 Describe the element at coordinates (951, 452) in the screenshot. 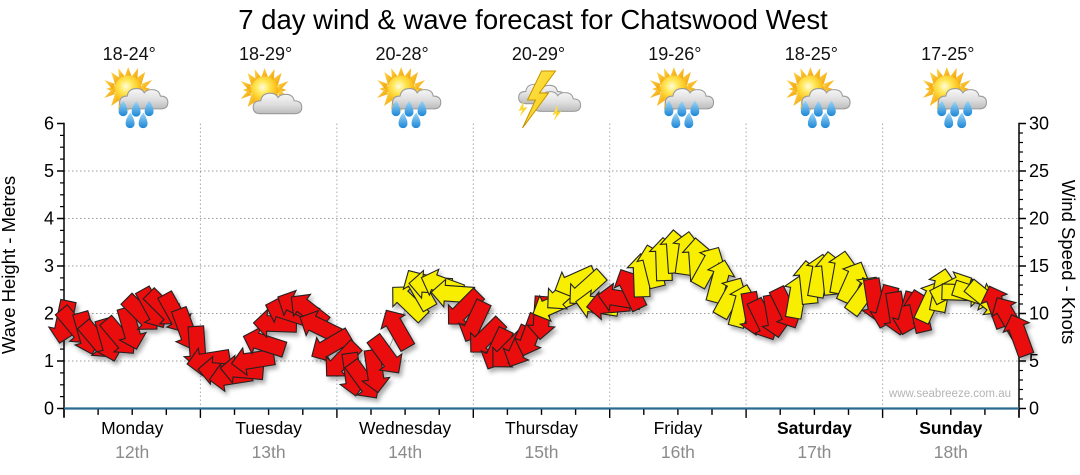

I see `svg-text: 18th` at that location.